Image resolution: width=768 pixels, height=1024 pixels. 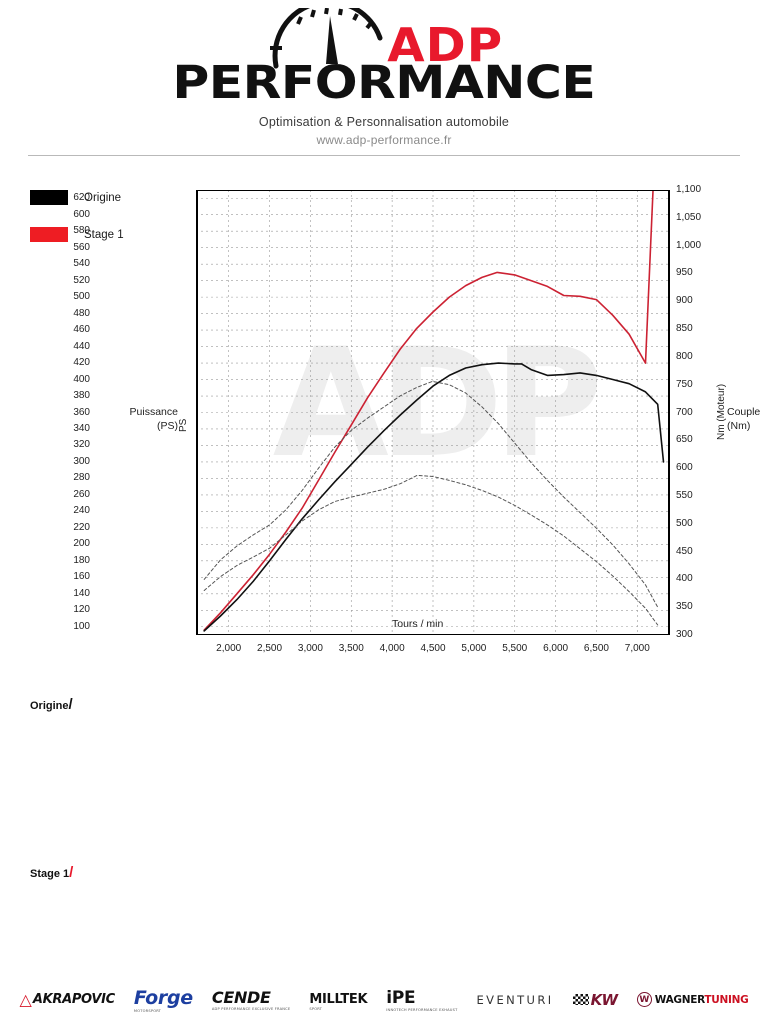 I want to click on series-stage-1-couple, so click(x=431, y=494).